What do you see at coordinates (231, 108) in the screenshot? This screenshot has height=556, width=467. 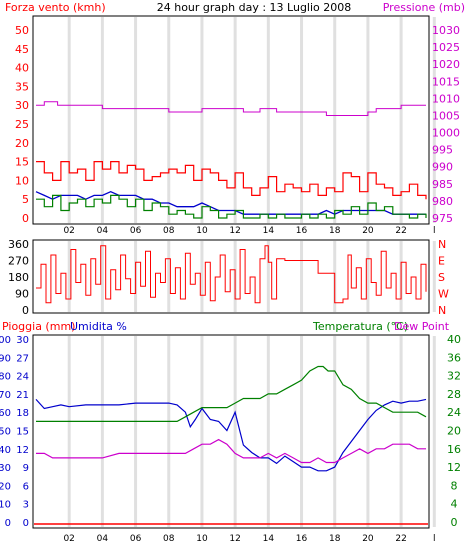 I see `pressure-line` at bounding box center [231, 108].